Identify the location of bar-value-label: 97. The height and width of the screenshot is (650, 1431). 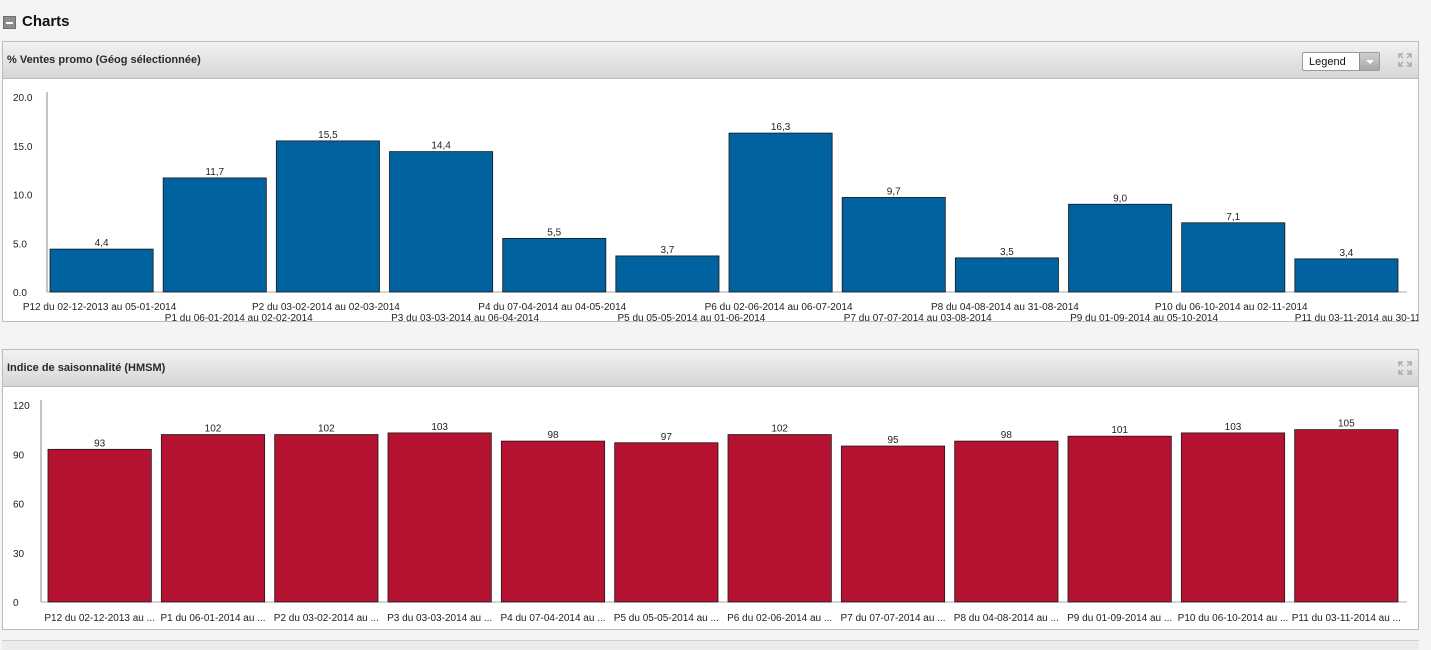
(667, 437).